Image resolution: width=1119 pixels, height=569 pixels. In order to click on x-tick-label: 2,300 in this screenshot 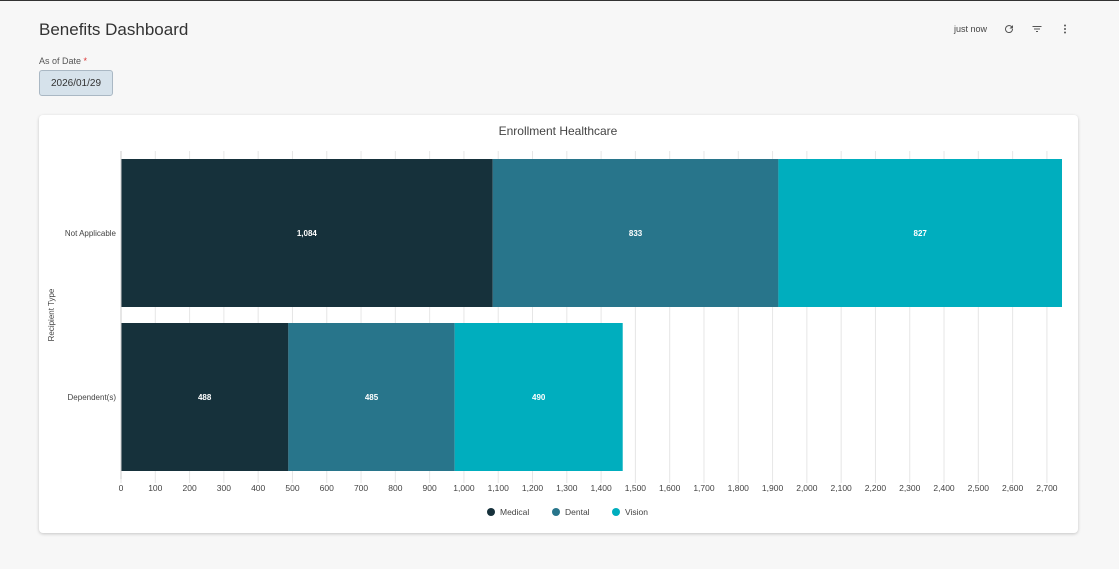, I will do `click(910, 488)`.